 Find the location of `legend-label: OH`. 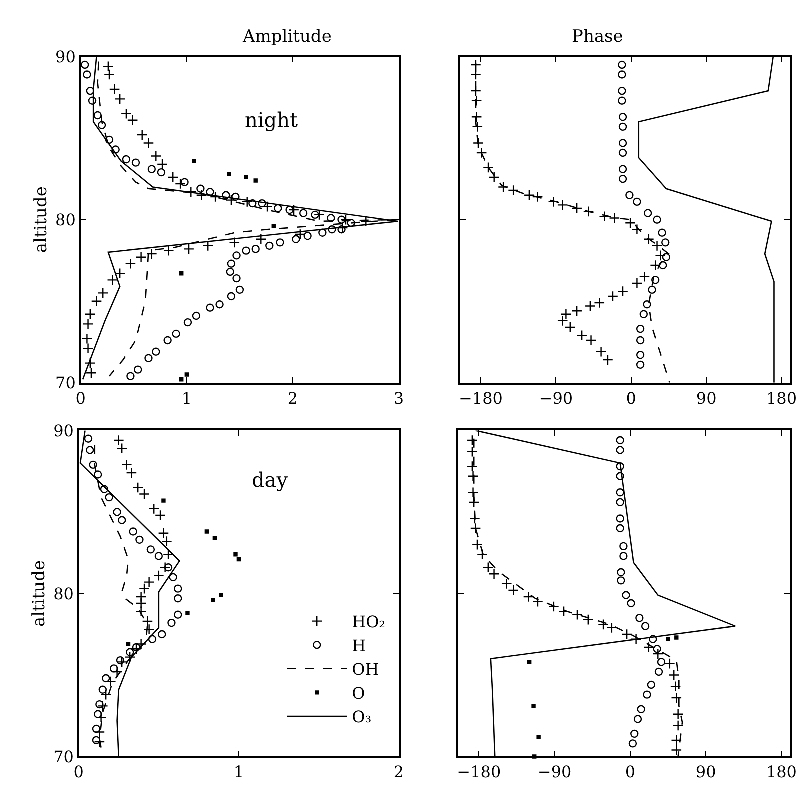

legend-label: OH is located at coordinates (366, 670).